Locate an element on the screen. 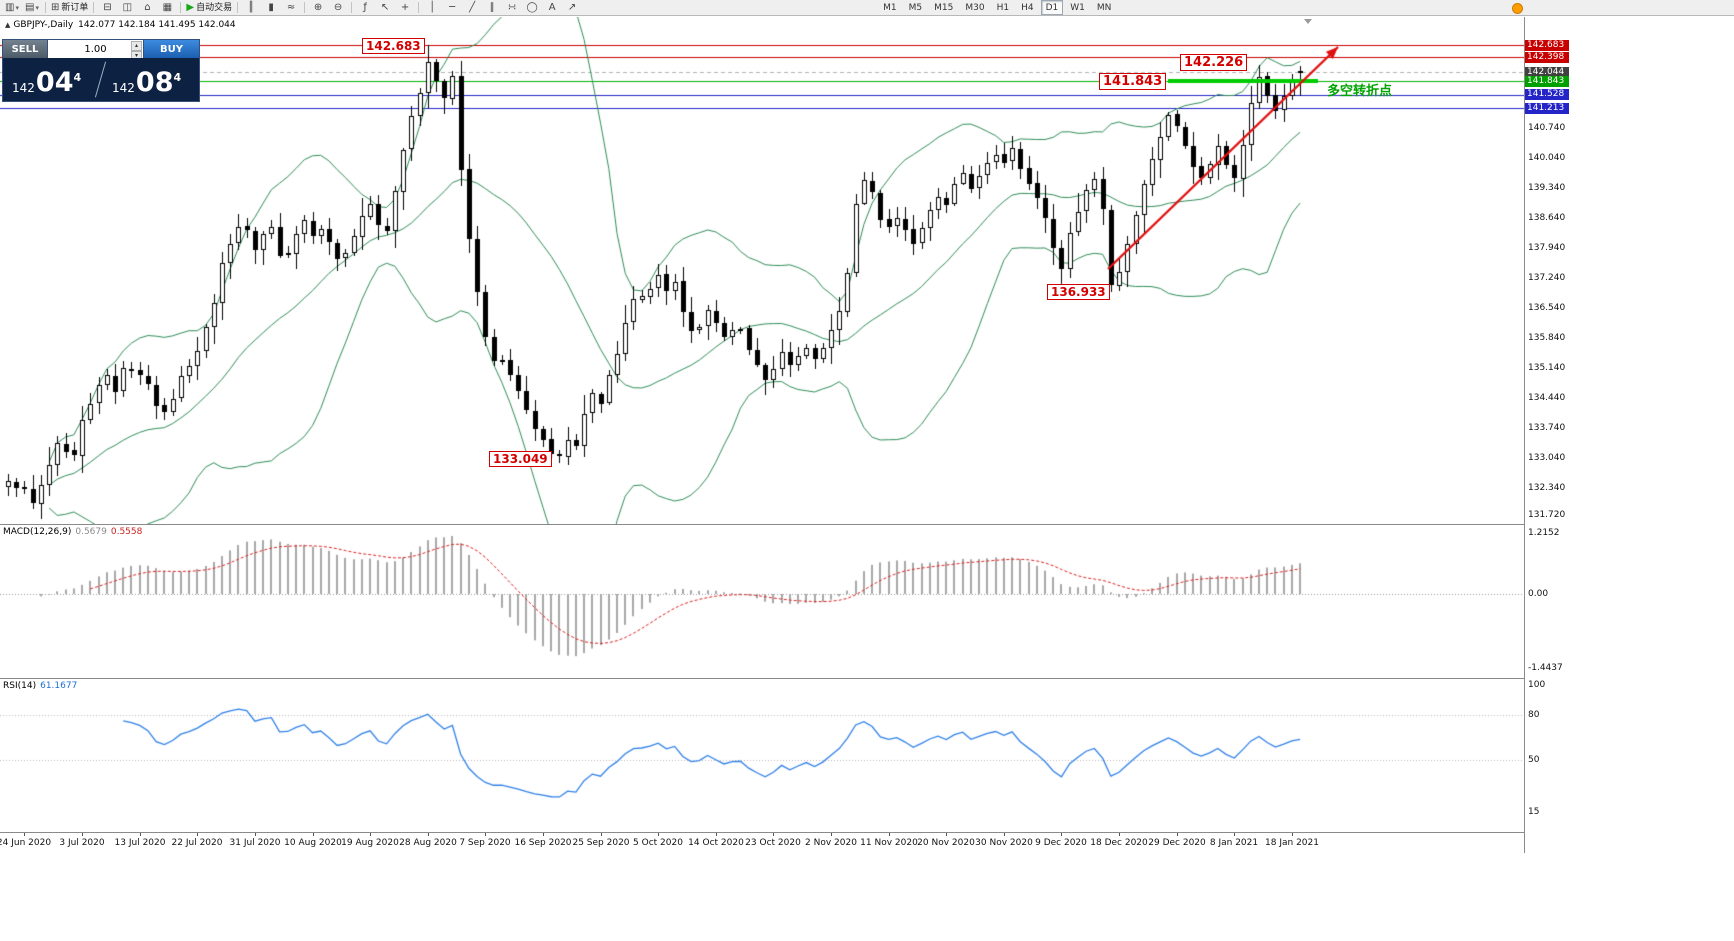 This screenshot has height=941, width=1734. rsi-panel is located at coordinates (762, 755).